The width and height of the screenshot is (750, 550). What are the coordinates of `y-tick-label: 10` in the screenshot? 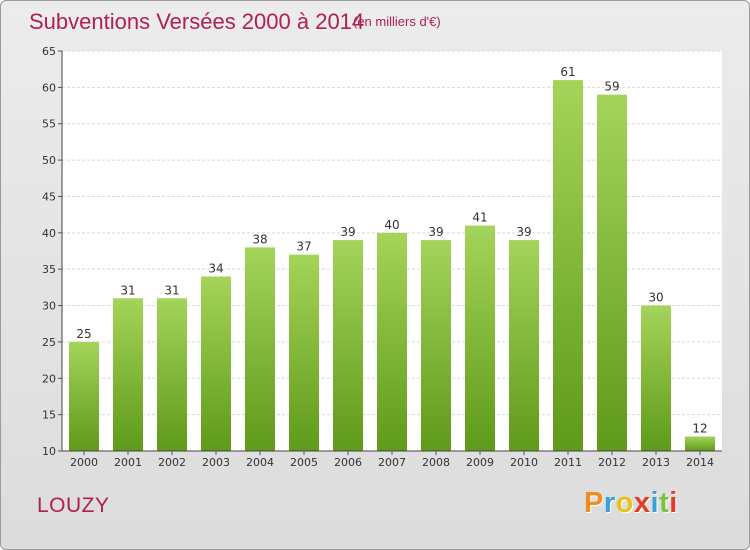 It's located at (49, 451).